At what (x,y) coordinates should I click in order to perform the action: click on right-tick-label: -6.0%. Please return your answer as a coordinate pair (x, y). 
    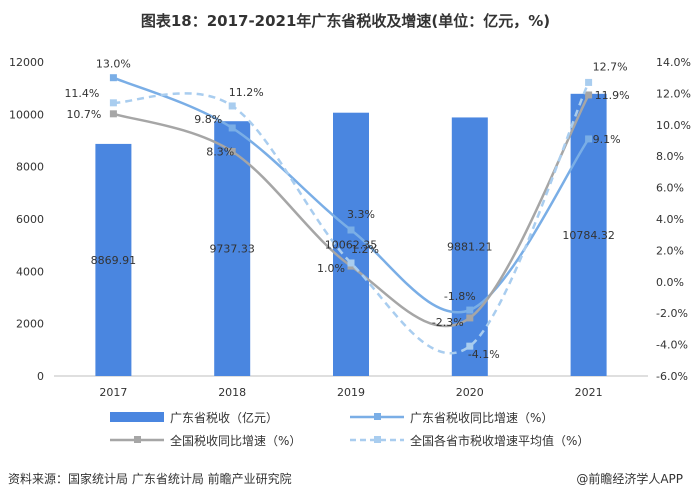
    Looking at the image, I should click on (672, 376).